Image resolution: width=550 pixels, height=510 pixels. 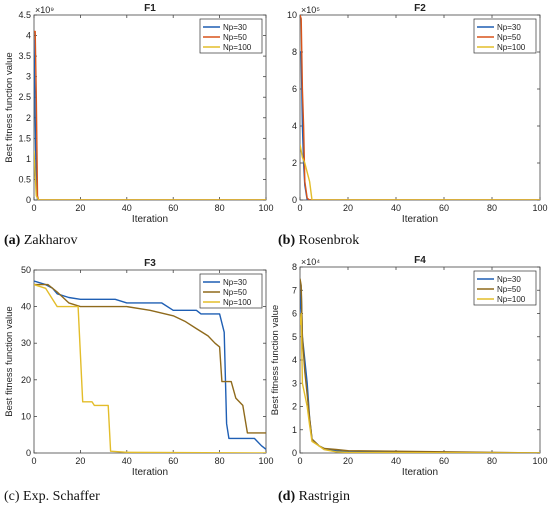 I want to click on y-tick-label: 2.5, so click(x=24, y=97).